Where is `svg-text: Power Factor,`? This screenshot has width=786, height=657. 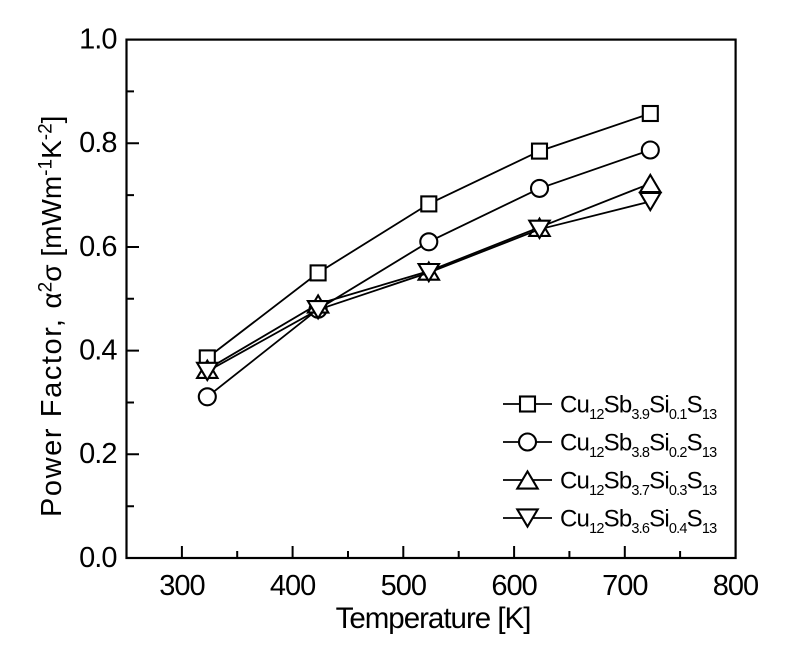 svg-text: Power Factor, is located at coordinates (52, 418).